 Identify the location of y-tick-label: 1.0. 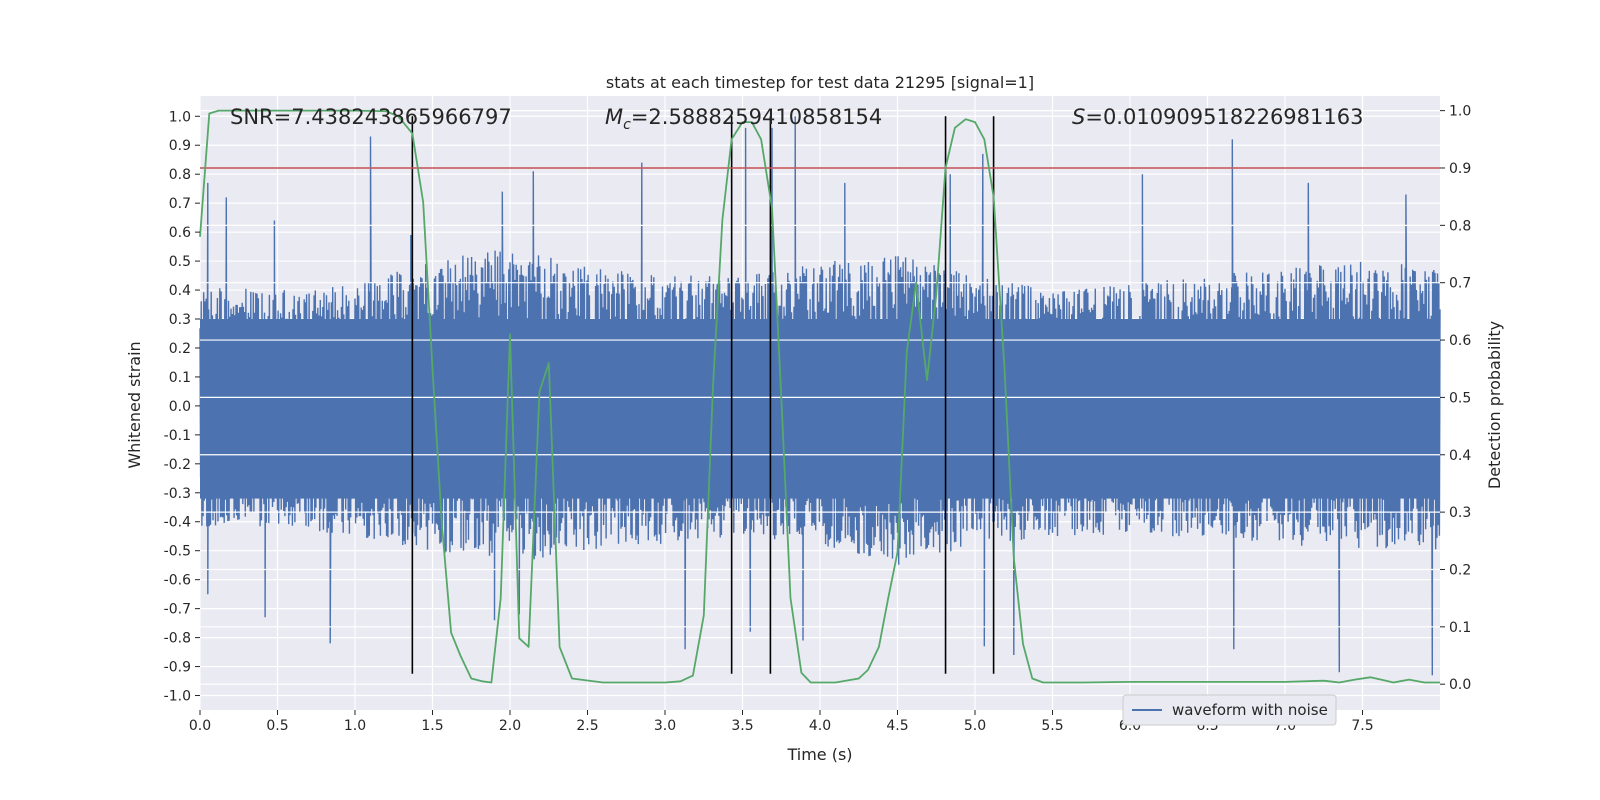
(180, 117).